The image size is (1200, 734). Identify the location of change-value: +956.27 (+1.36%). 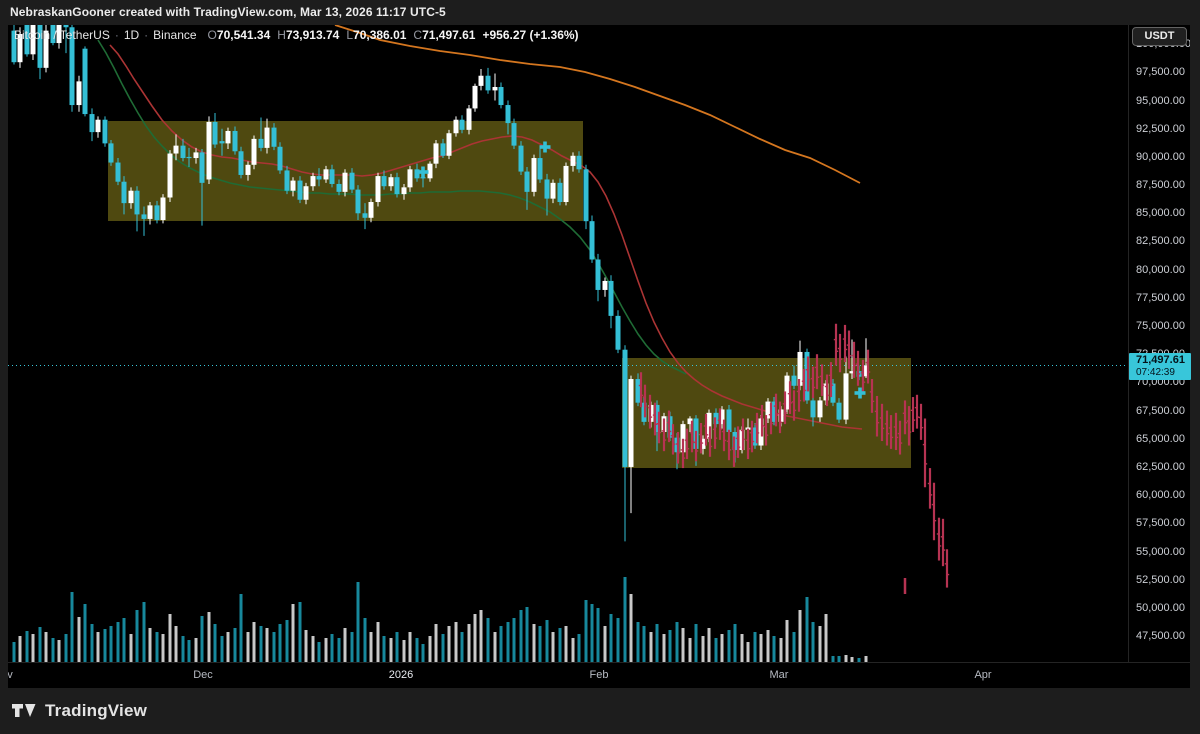
(530, 35).